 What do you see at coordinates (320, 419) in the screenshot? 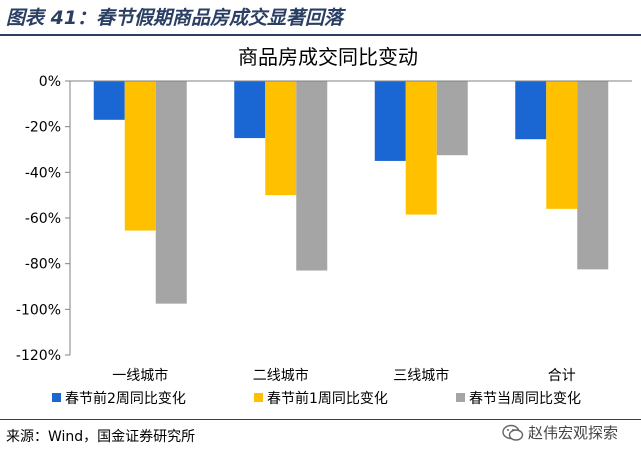
I see `source-rule` at bounding box center [320, 419].